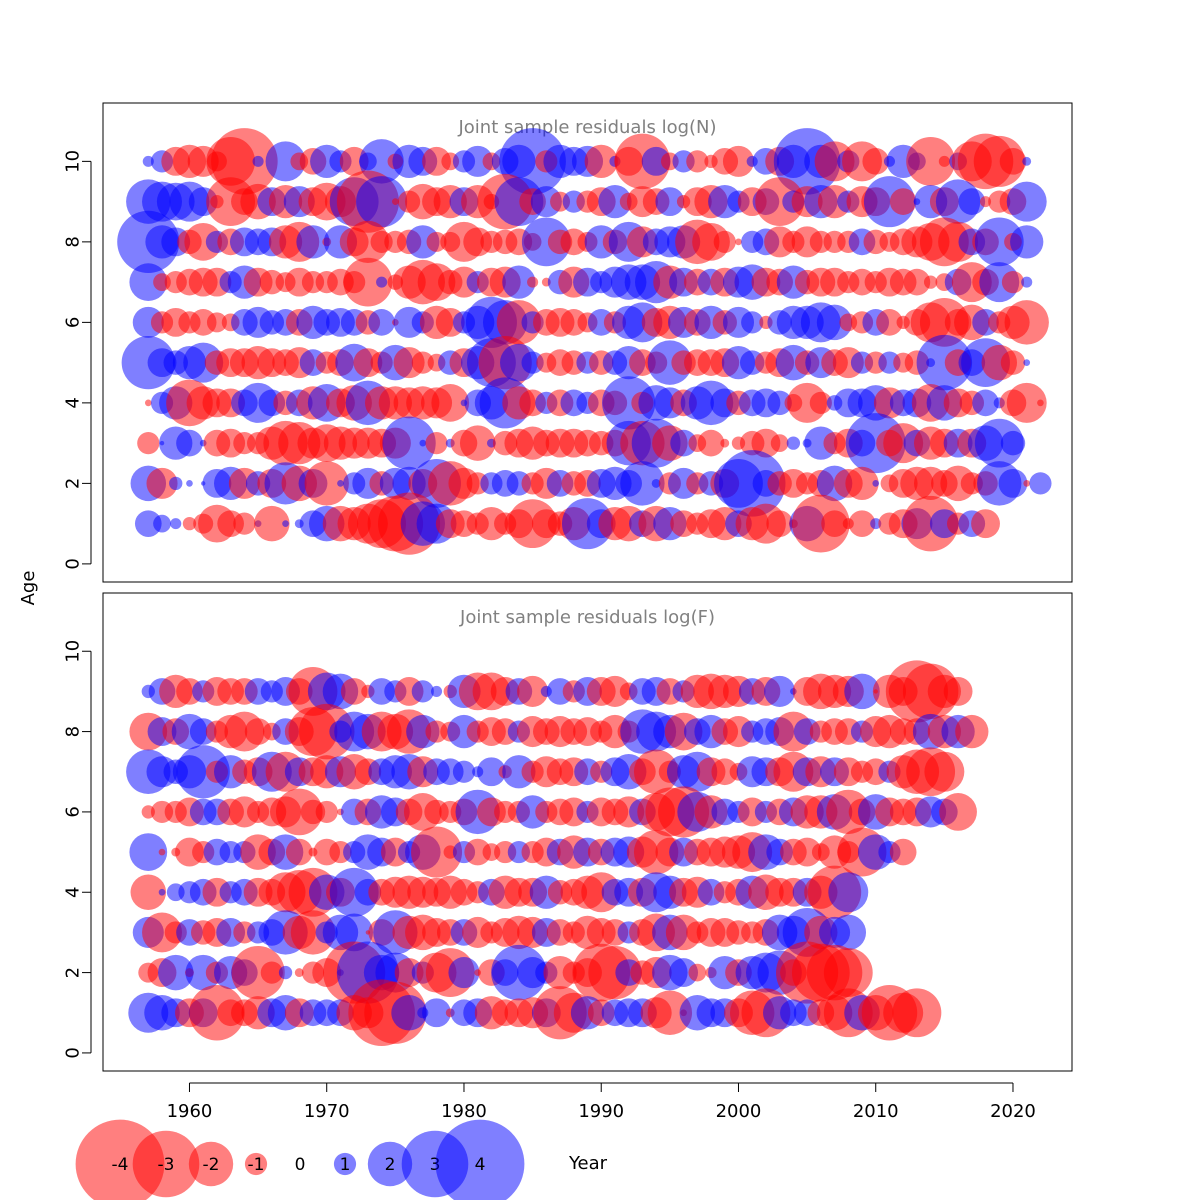 This screenshot has height=1200, width=1200. What do you see at coordinates (73, 563) in the screenshot?
I see `y-tick-label: 0` at bounding box center [73, 563].